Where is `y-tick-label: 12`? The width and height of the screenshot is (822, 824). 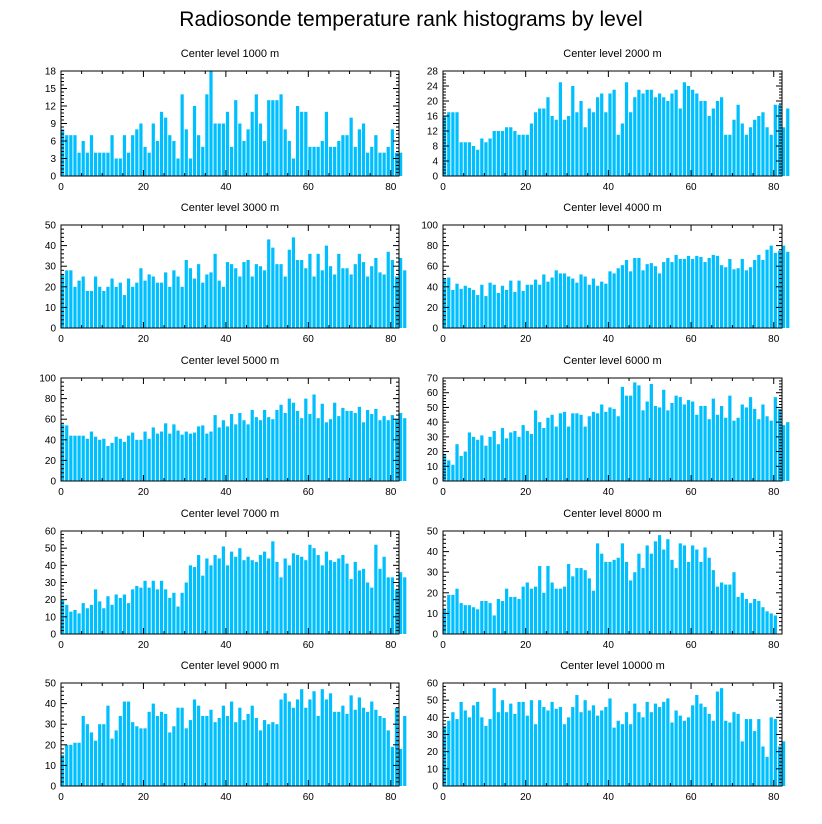
y-tick-label: 12 is located at coordinates (51, 107).